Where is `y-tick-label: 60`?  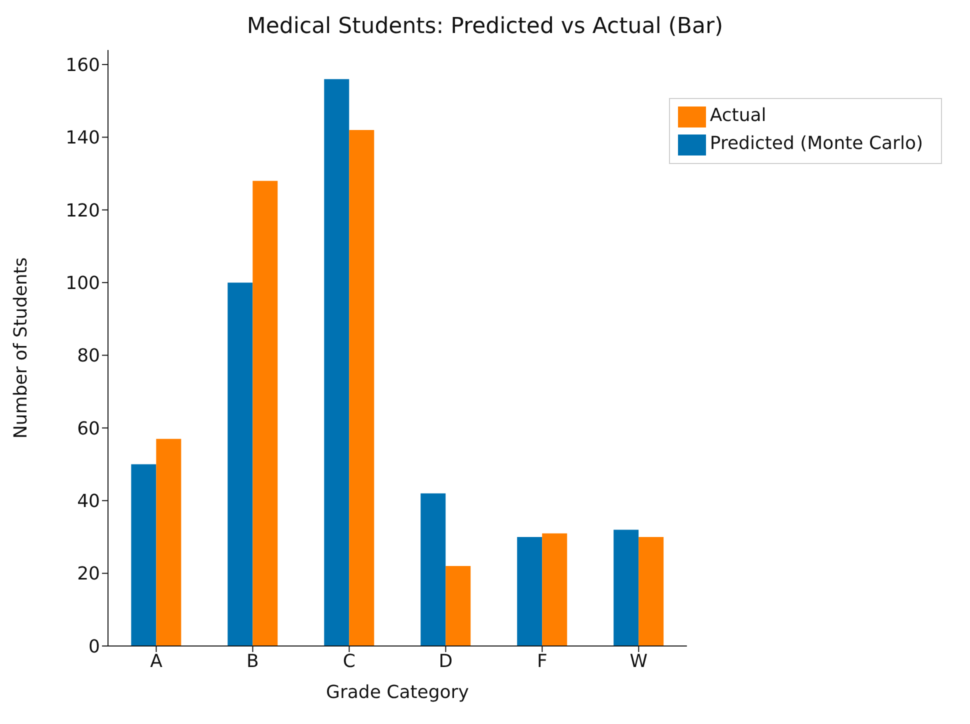 y-tick-label: 60 is located at coordinates (88, 429).